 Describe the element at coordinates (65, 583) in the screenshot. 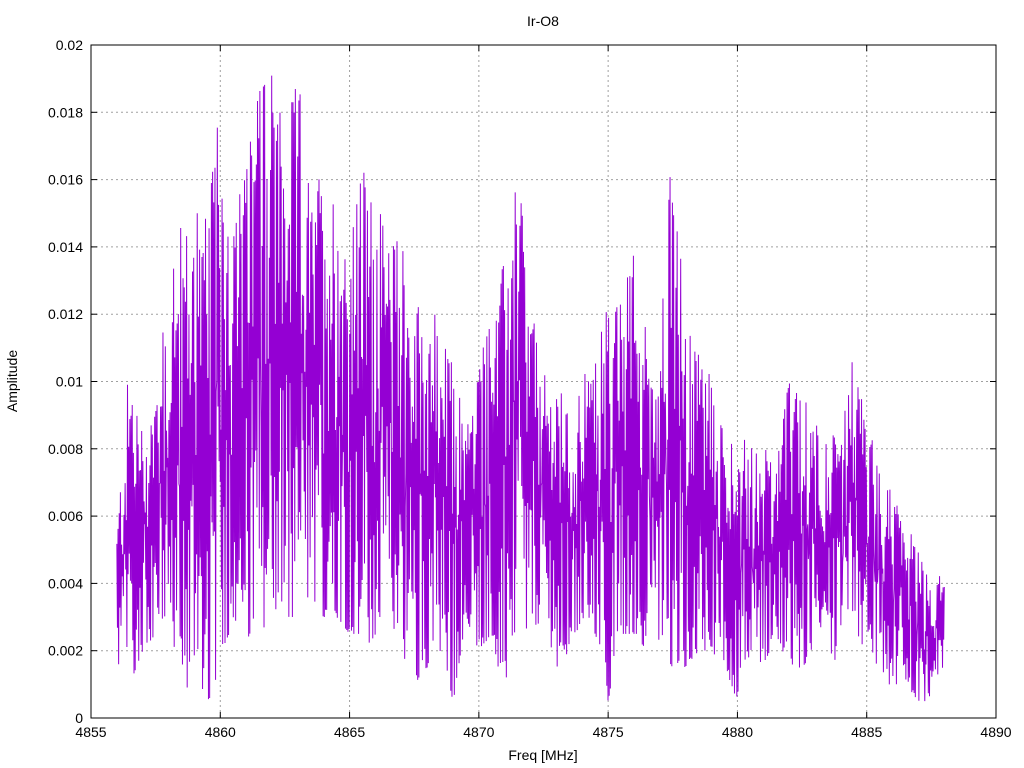

I see `y-tick-label: 0.004` at that location.